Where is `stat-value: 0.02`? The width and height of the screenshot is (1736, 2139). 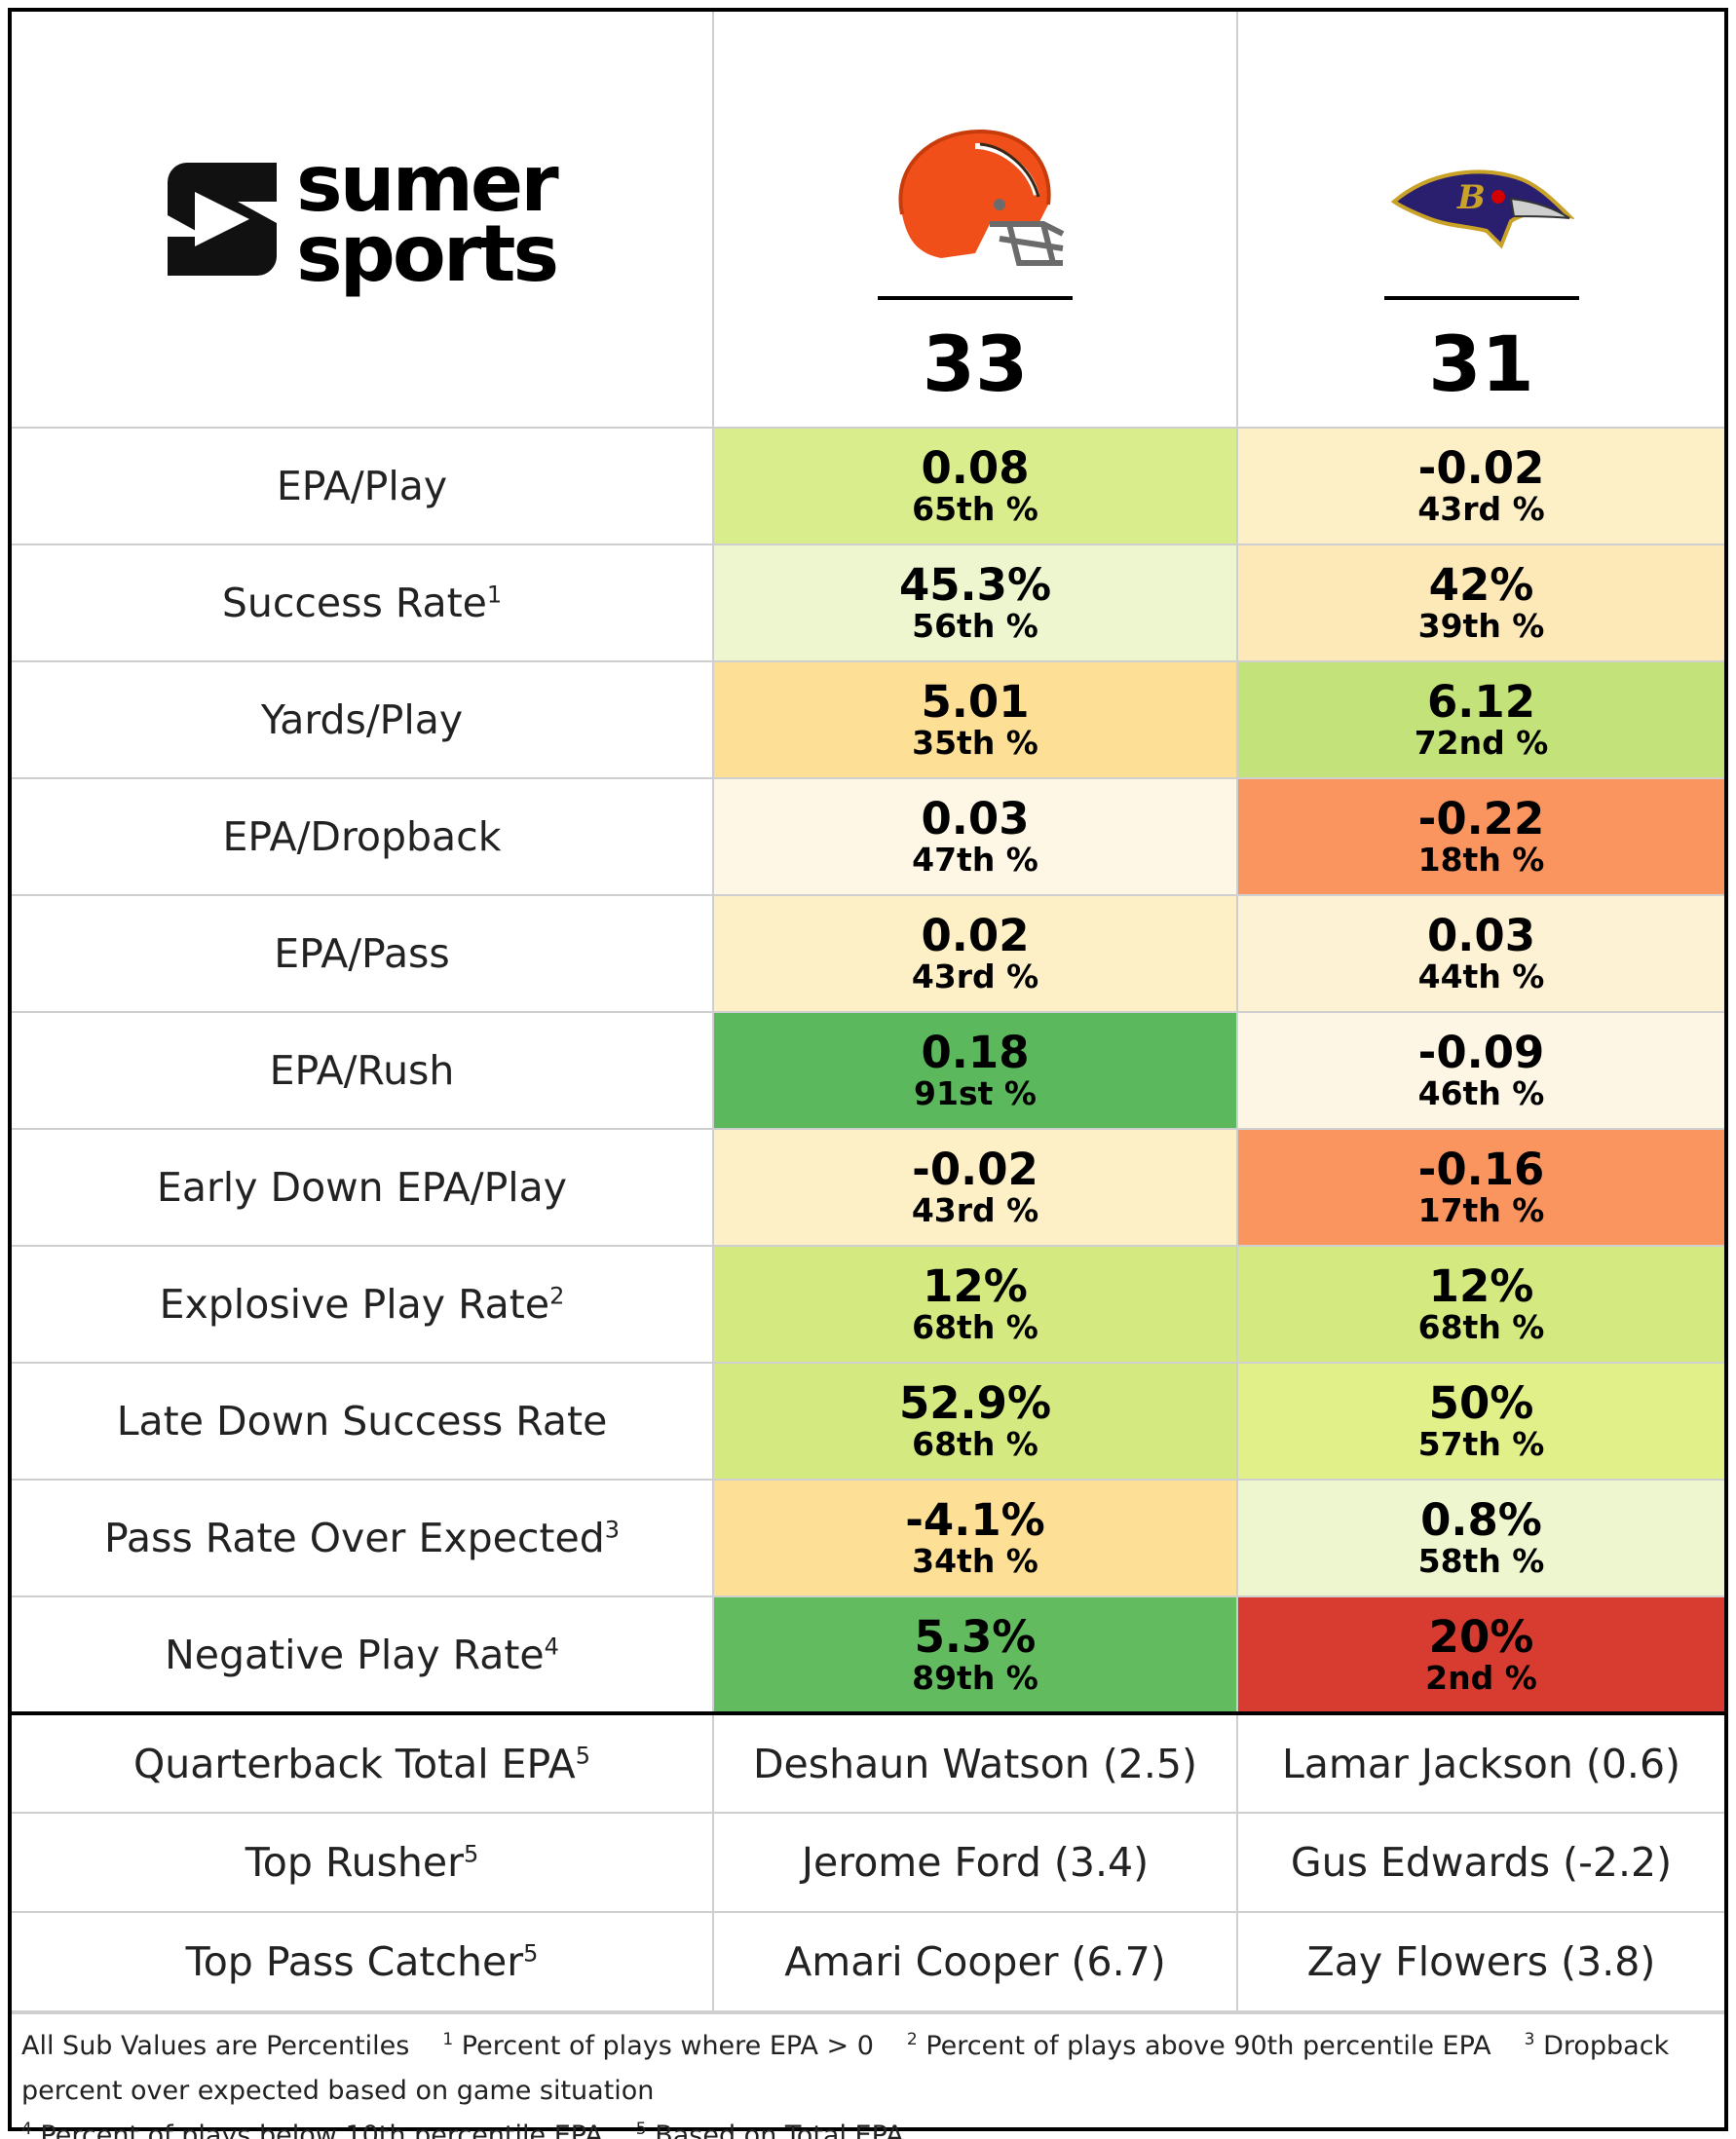
stat-value: 0.02 is located at coordinates (975, 936).